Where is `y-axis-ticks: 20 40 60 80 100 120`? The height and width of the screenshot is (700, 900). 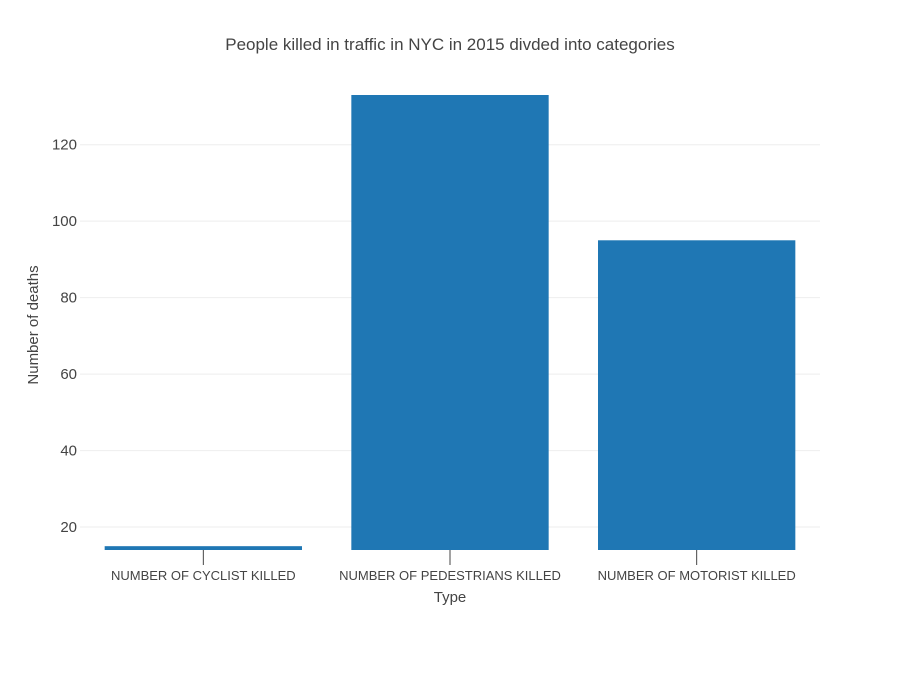 y-axis-ticks: 20 40 60 80 100 120 is located at coordinates (64, 336).